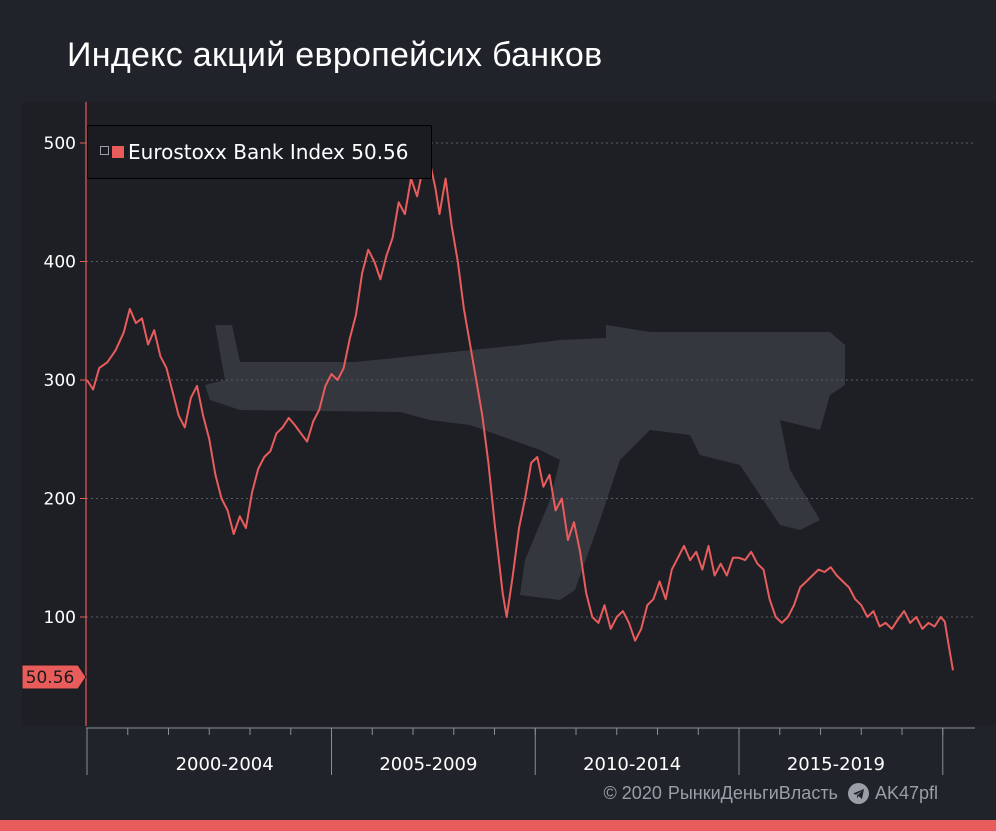 The width and height of the screenshot is (996, 831). What do you see at coordinates (60, 263) in the screenshot?
I see `y-tick-label: 400` at bounding box center [60, 263].